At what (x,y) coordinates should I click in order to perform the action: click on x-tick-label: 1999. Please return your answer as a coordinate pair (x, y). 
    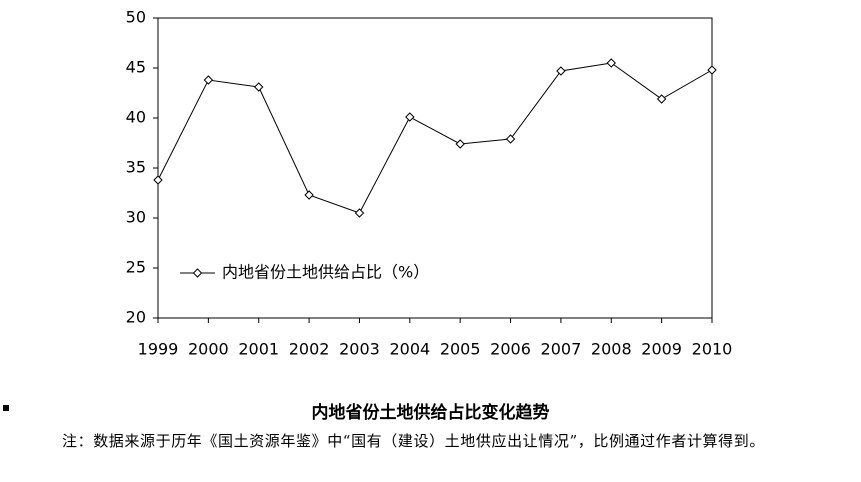
    Looking at the image, I should click on (158, 349).